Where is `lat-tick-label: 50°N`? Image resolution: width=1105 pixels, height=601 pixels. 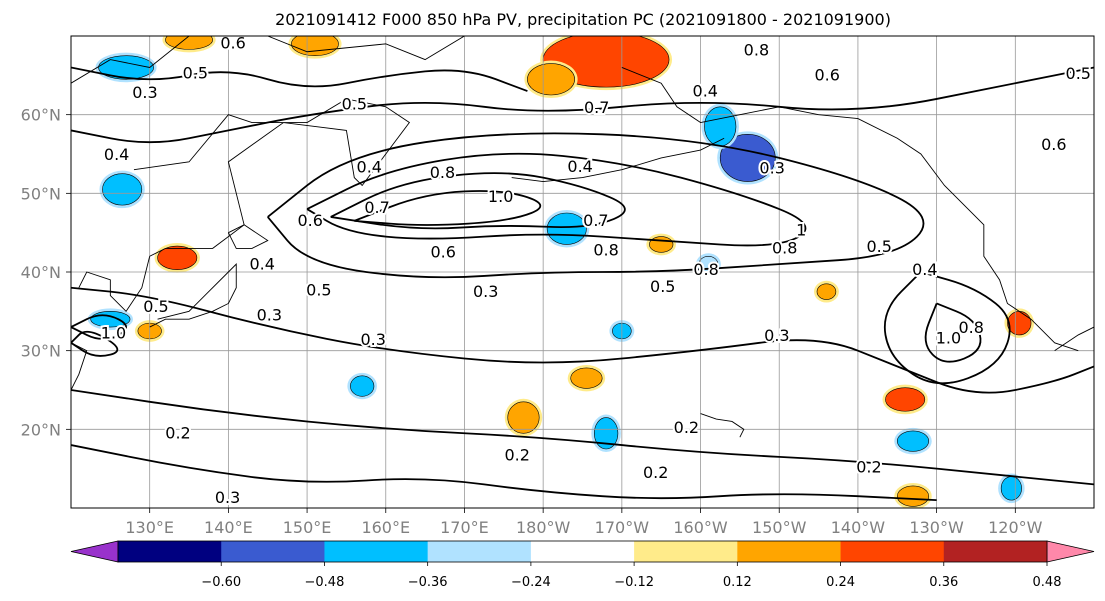
lat-tick-label: 50°N is located at coordinates (41, 193).